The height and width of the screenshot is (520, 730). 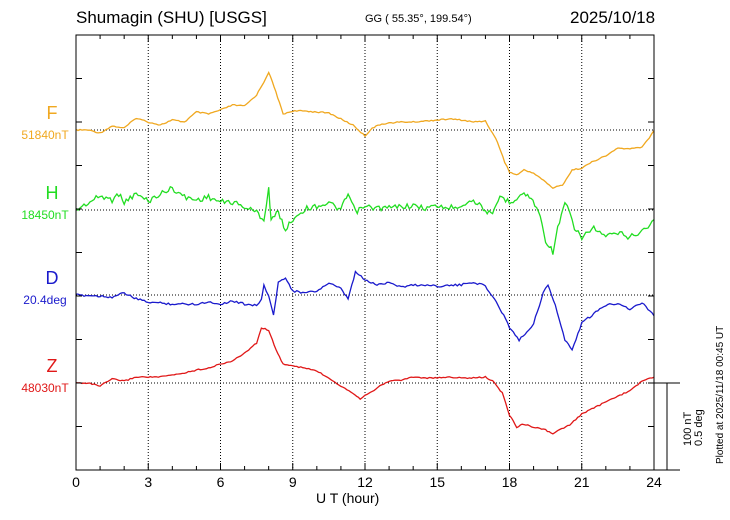 I want to click on x-axis-title: U T (hour), so click(x=348, y=498).